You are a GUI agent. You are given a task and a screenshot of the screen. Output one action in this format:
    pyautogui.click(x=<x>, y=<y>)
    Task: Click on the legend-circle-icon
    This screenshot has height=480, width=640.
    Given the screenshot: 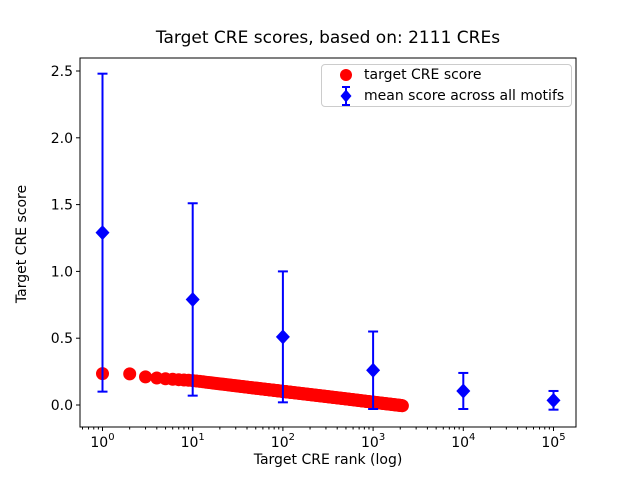 What is the action you would take?
    pyautogui.click(x=346, y=75)
    